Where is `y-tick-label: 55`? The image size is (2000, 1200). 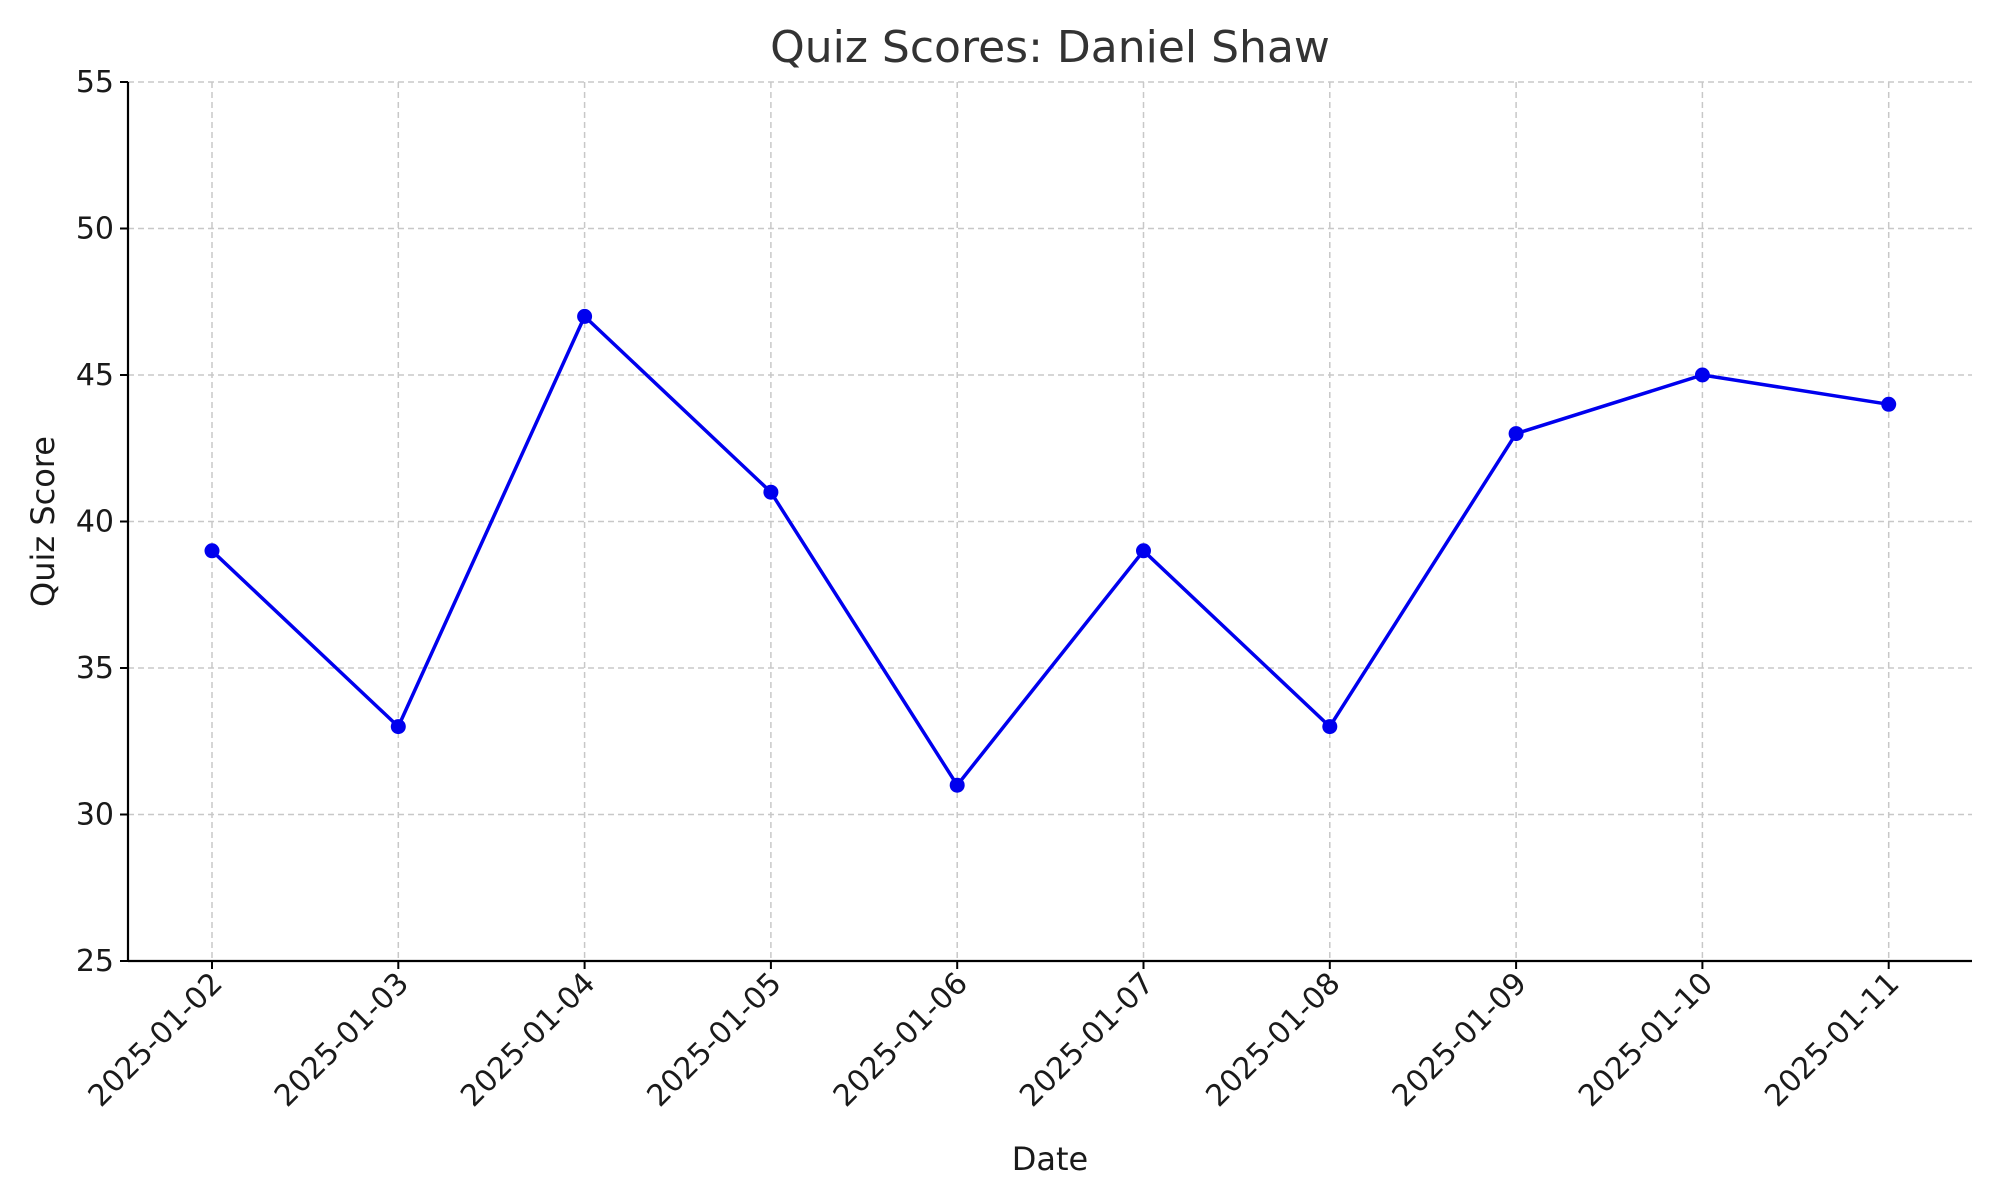 y-tick-label: 55 is located at coordinates (95, 82).